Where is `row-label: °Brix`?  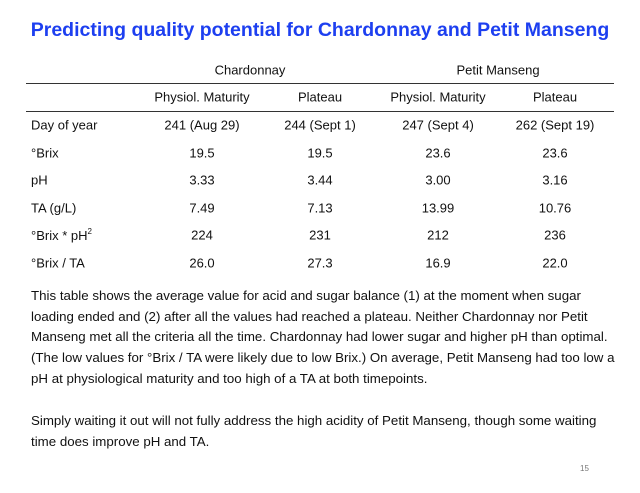
row-label: °Brix is located at coordinates (45, 152).